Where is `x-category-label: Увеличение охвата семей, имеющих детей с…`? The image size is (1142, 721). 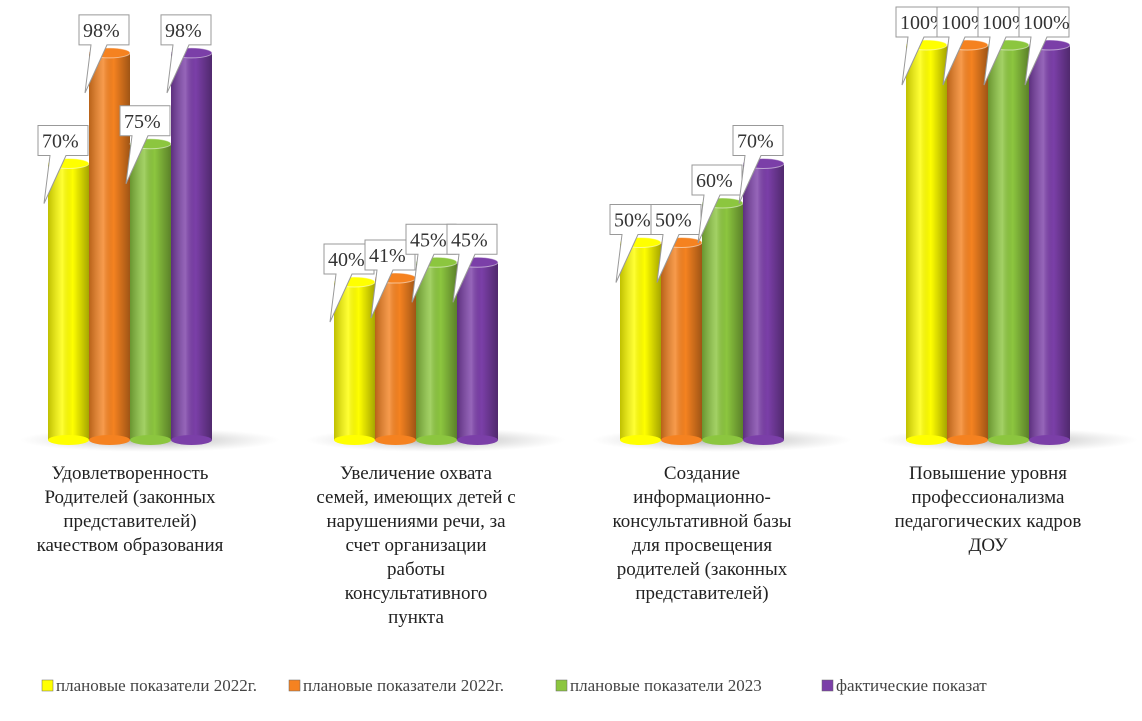
x-category-label: Увеличение охвата семей, имеющих детей с… is located at coordinates (416, 545).